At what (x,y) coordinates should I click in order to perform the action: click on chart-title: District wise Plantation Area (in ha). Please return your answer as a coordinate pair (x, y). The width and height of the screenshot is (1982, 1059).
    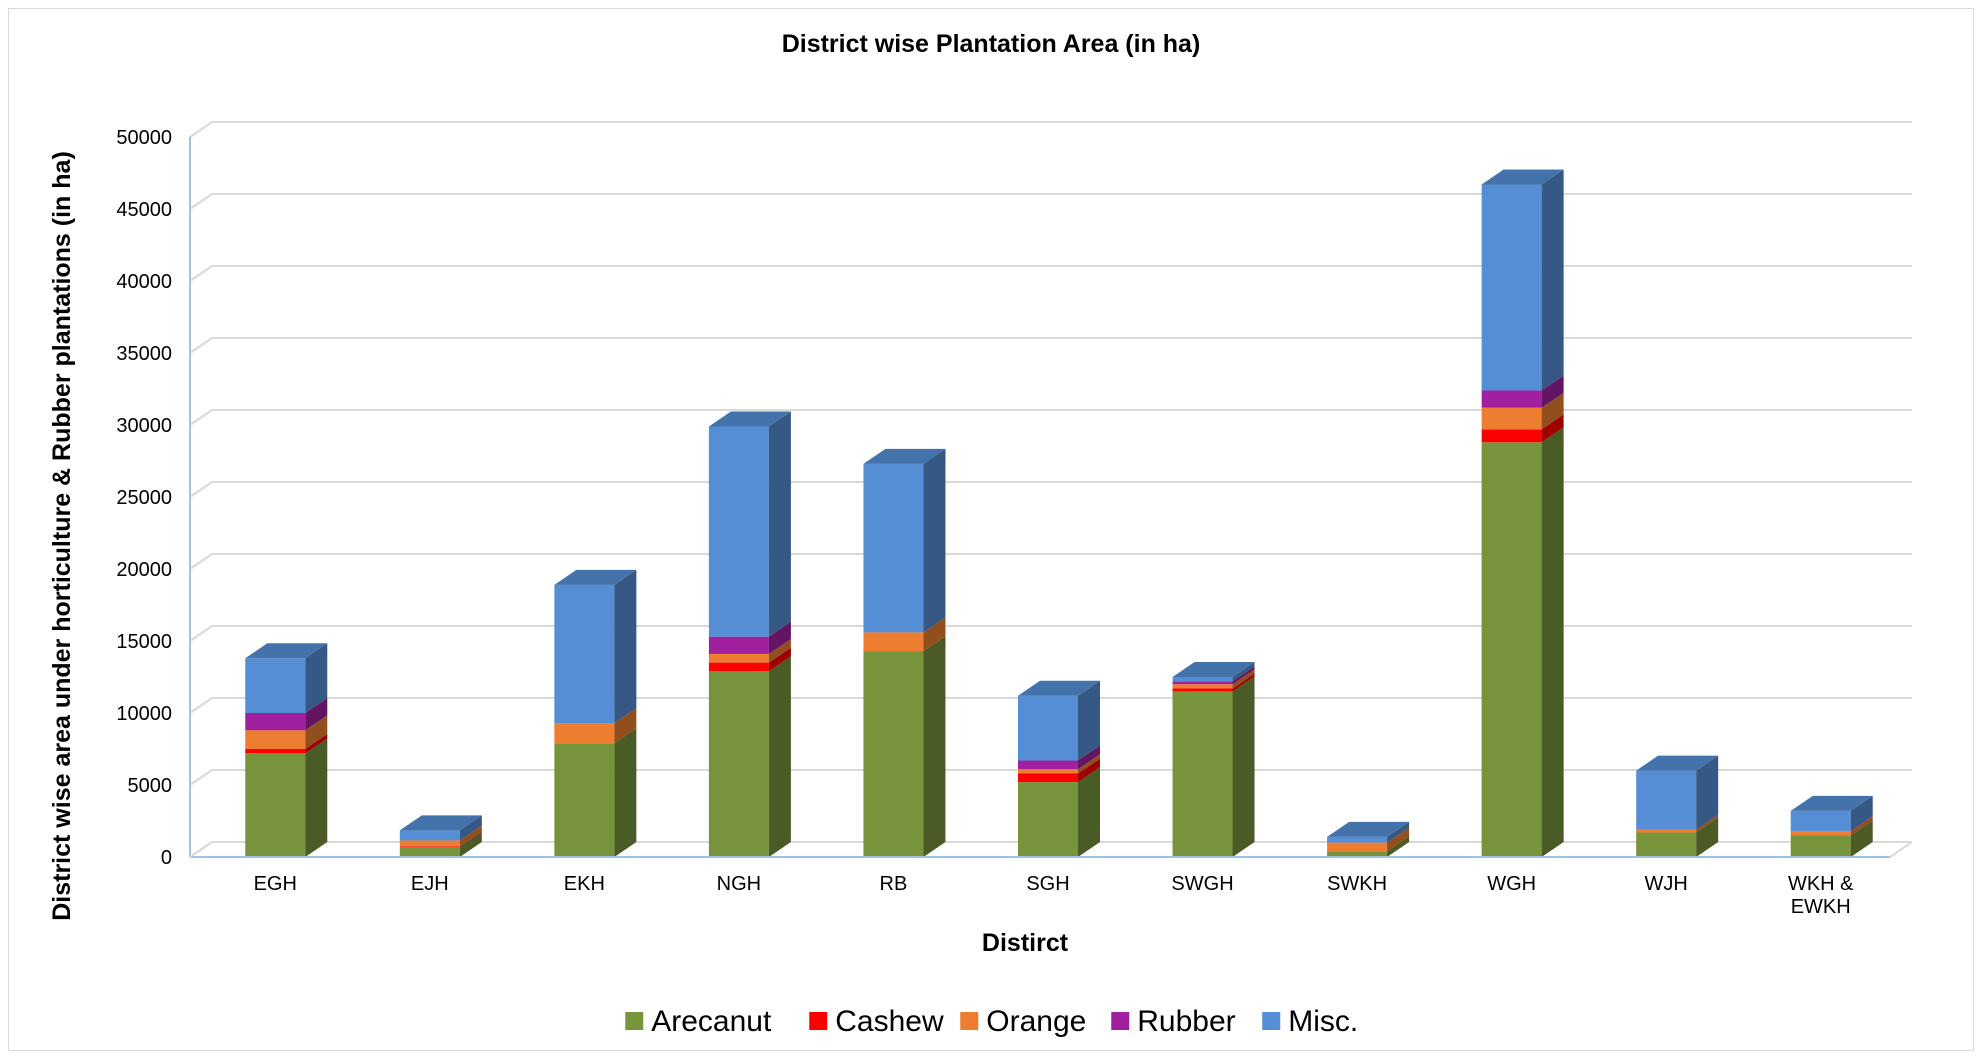
    Looking at the image, I should click on (991, 44).